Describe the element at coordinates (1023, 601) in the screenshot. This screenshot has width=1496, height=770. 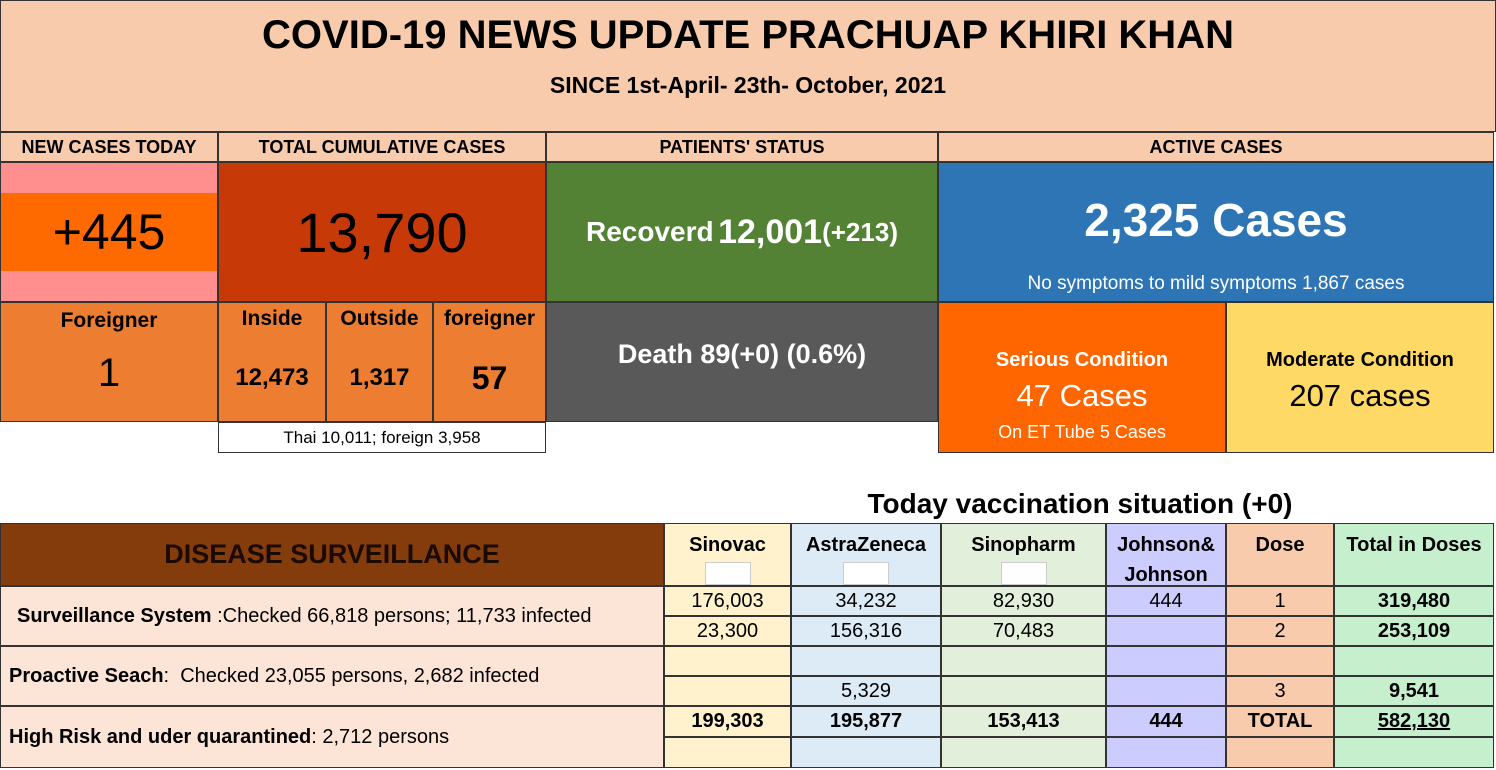
I see `table-cell: 82,930` at that location.